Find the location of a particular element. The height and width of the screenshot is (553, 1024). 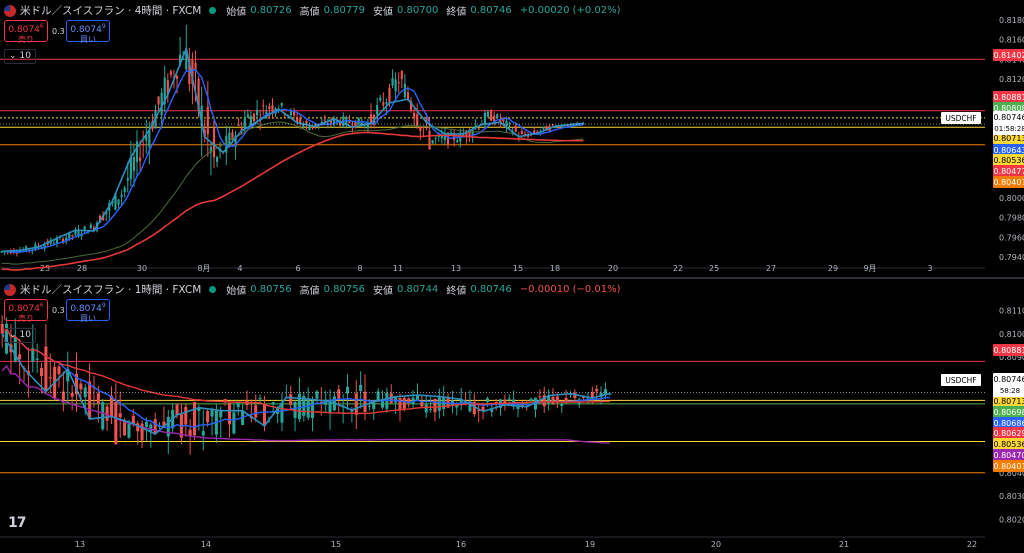

high-label: 高値 is located at coordinates (309, 12).